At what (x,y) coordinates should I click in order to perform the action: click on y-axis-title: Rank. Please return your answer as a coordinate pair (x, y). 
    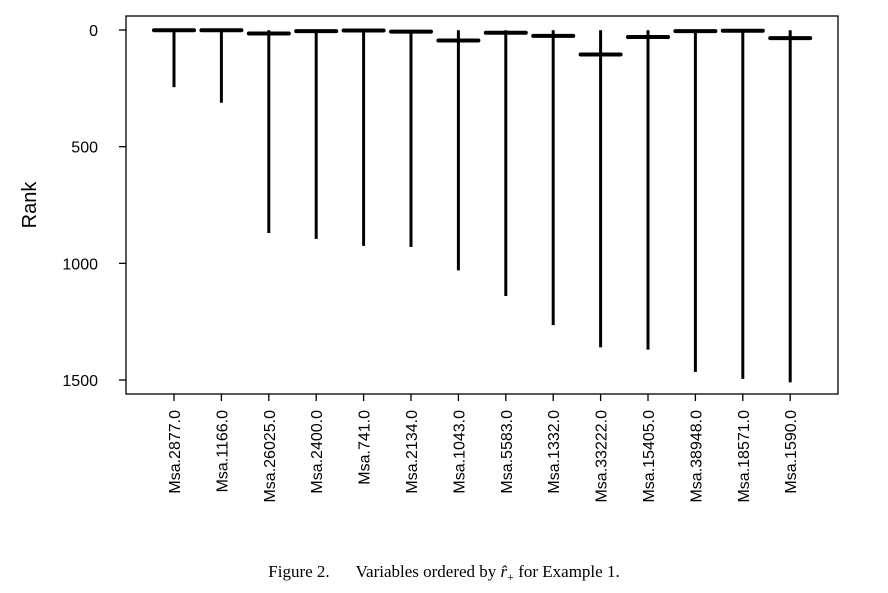
    Looking at the image, I should click on (30, 205).